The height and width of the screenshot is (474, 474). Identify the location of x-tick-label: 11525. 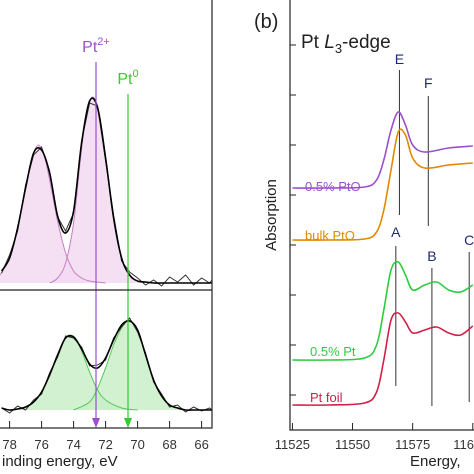
(292, 444).